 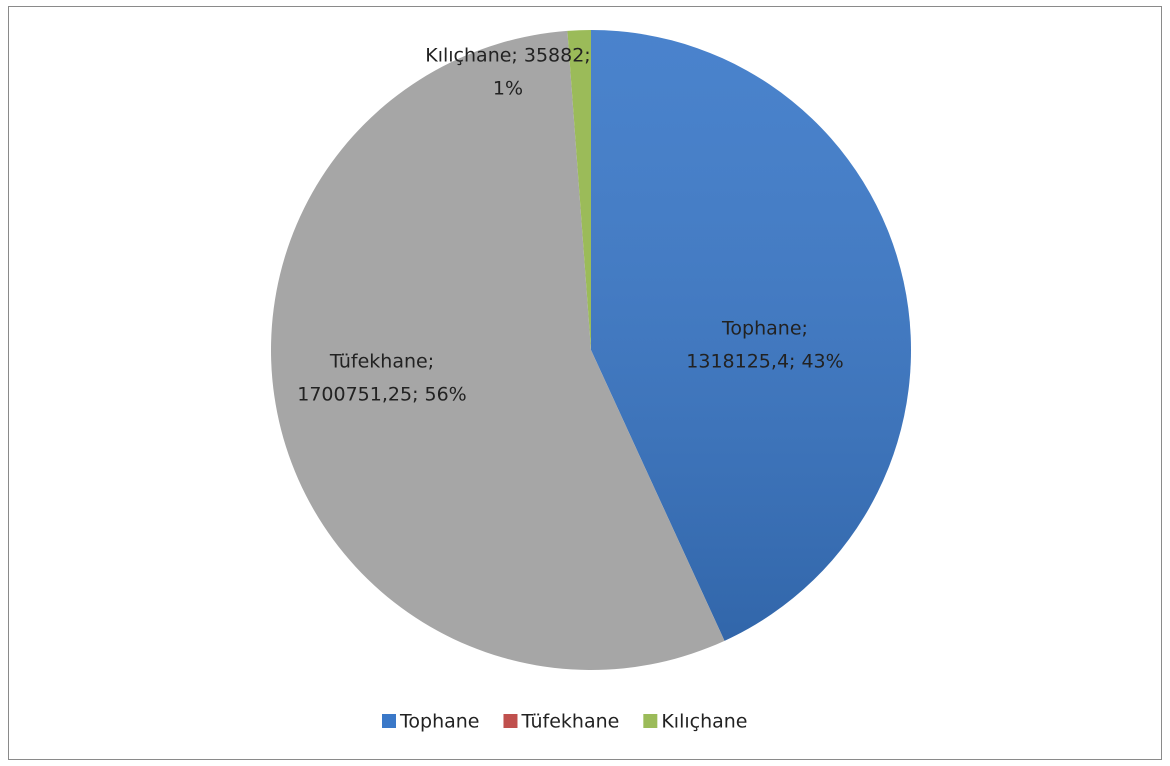 What do you see at coordinates (507, 56) in the screenshot?
I see `data-label: Kılıçhane; 35882;` at bounding box center [507, 56].